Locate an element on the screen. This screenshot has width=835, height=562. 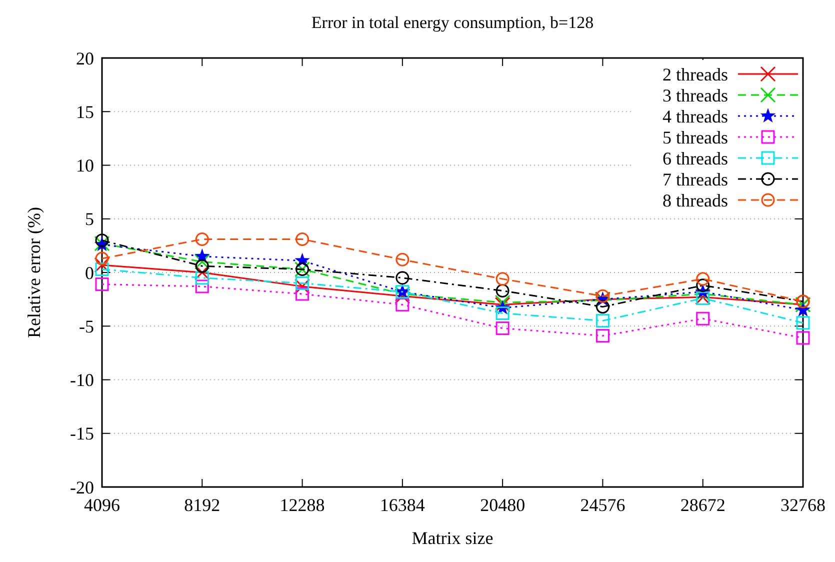
x-tick-label: 20480 is located at coordinates (503, 505).